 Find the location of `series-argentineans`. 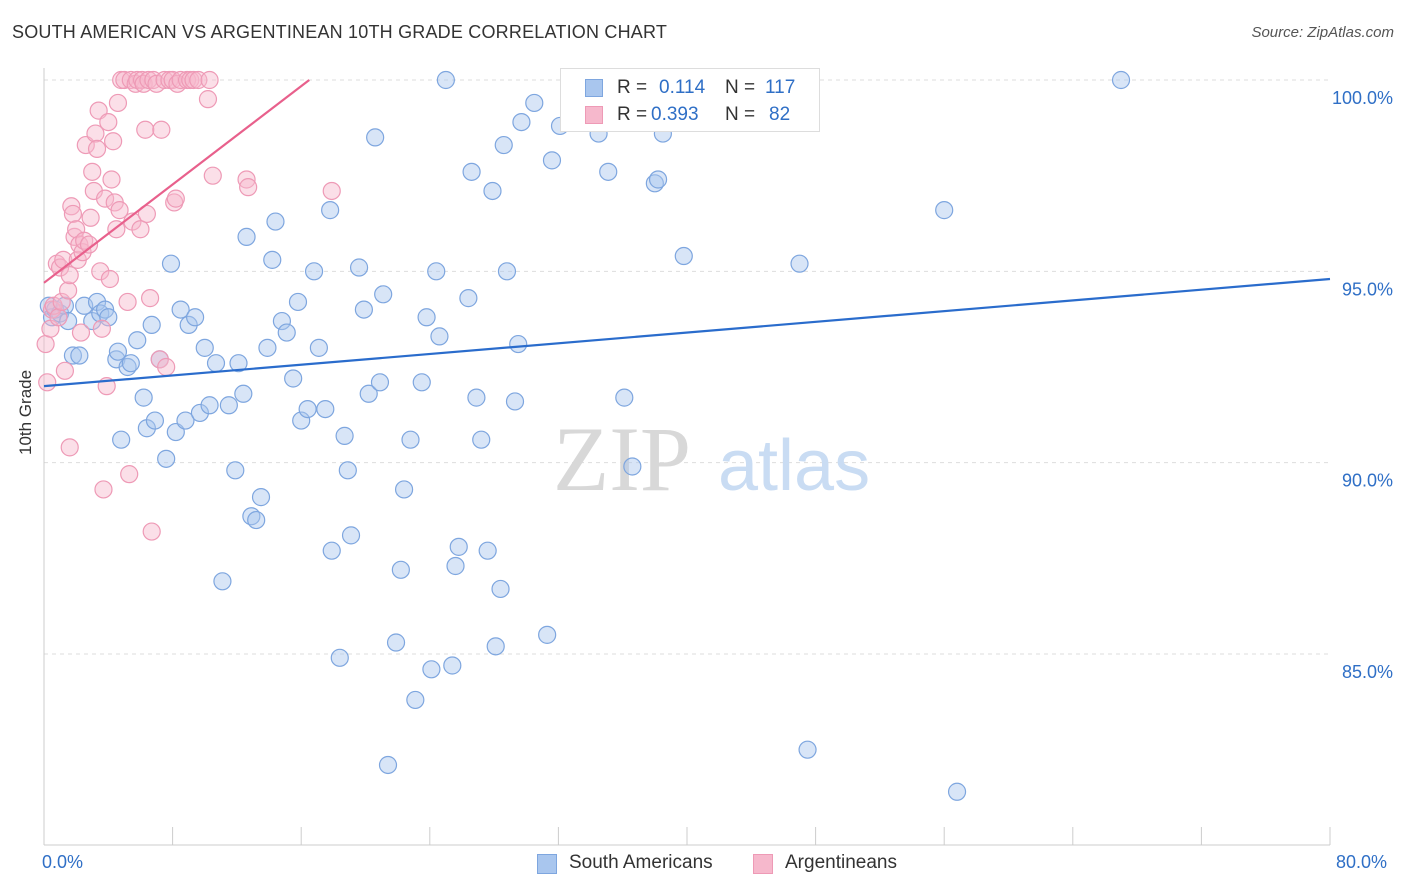

series-argentineans is located at coordinates (188, 305).